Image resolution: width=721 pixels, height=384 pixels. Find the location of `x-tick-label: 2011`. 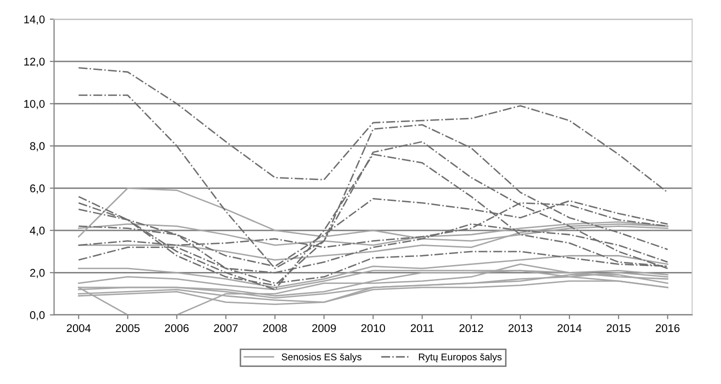

x-tick-label: 2011 is located at coordinates (422, 328).